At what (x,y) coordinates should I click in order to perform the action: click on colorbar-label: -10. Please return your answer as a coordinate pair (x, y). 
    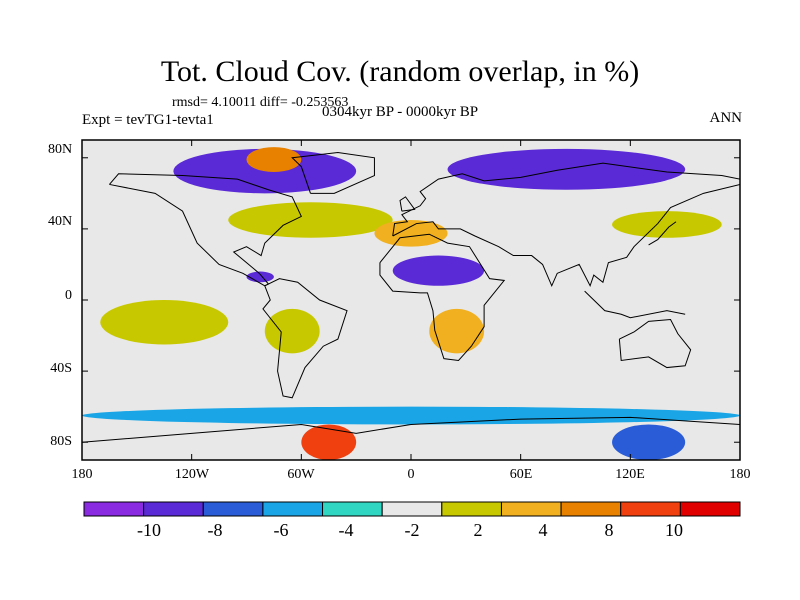
    Looking at the image, I should click on (149, 530).